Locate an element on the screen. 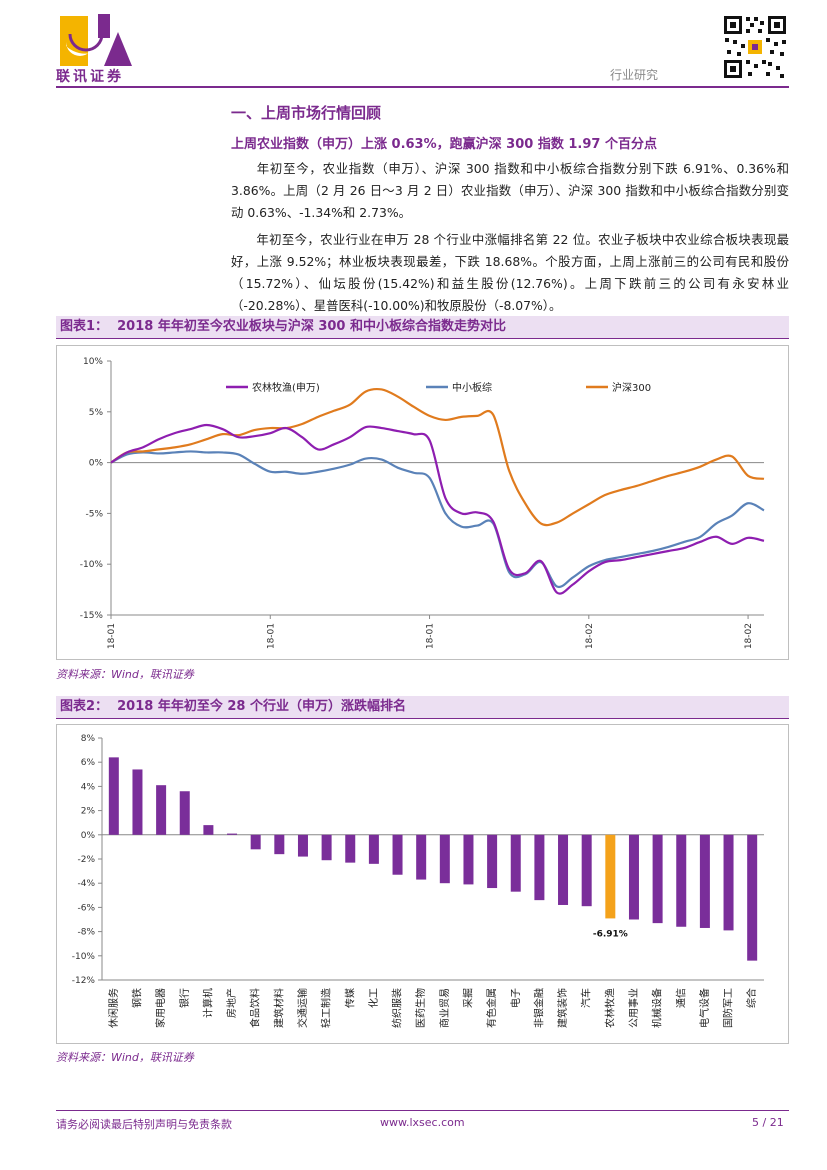 This screenshot has width=827, height=1170. bar-highlight-label: -6.91% is located at coordinates (610, 934).